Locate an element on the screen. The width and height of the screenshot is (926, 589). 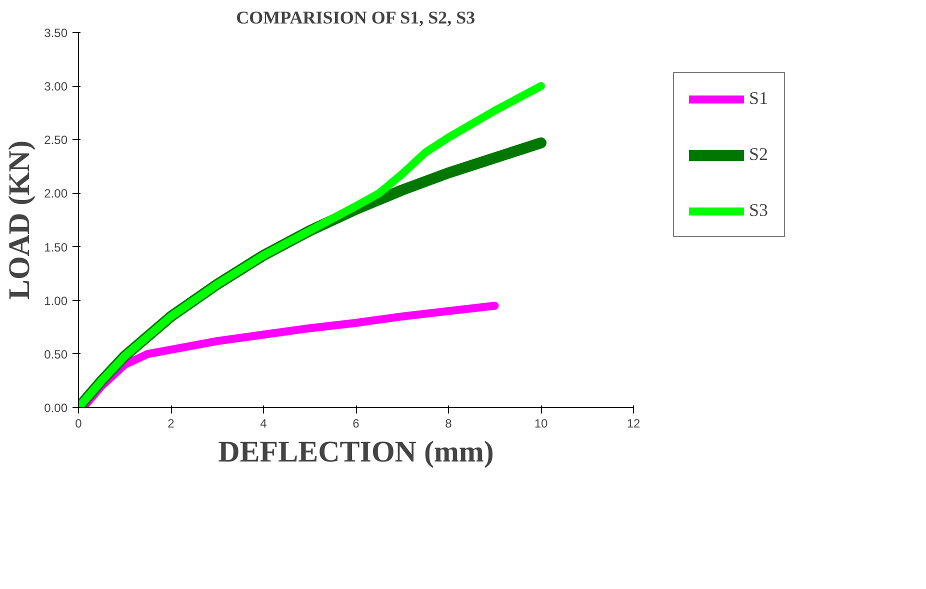
x-tick-label: 10 is located at coordinates (541, 423).